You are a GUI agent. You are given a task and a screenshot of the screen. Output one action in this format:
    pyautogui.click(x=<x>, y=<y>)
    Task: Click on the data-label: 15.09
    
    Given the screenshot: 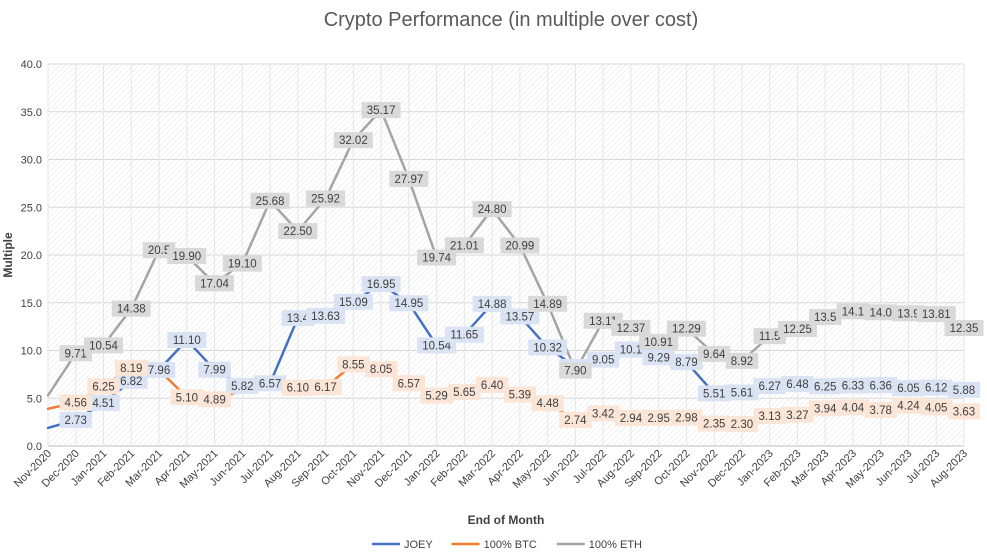 What is the action you would take?
    pyautogui.click(x=353, y=303)
    